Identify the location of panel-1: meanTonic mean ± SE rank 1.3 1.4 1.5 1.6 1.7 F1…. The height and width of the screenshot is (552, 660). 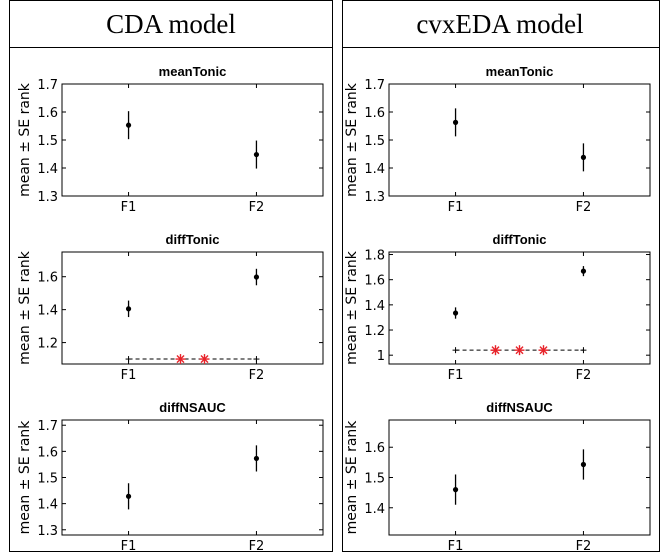
(170, 139).